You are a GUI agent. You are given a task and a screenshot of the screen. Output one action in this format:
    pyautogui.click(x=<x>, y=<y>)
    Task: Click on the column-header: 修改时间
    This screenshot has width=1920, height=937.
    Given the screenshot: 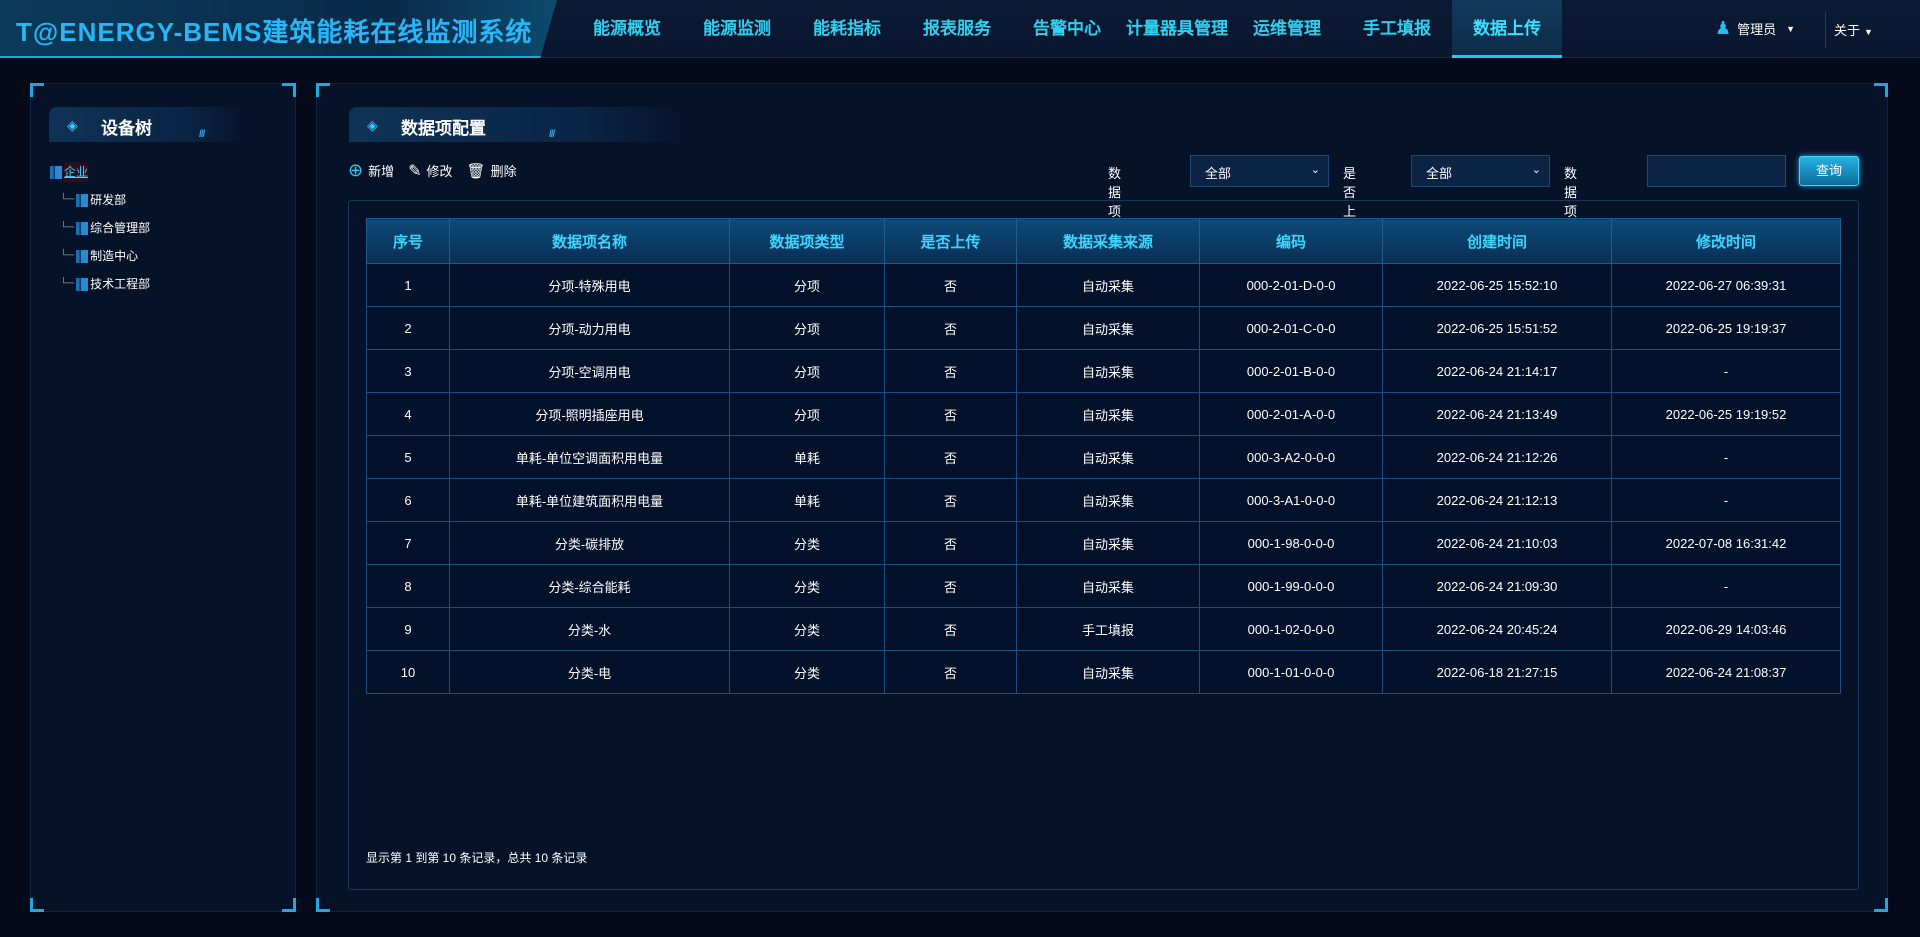 What is the action you would take?
    pyautogui.click(x=1726, y=241)
    